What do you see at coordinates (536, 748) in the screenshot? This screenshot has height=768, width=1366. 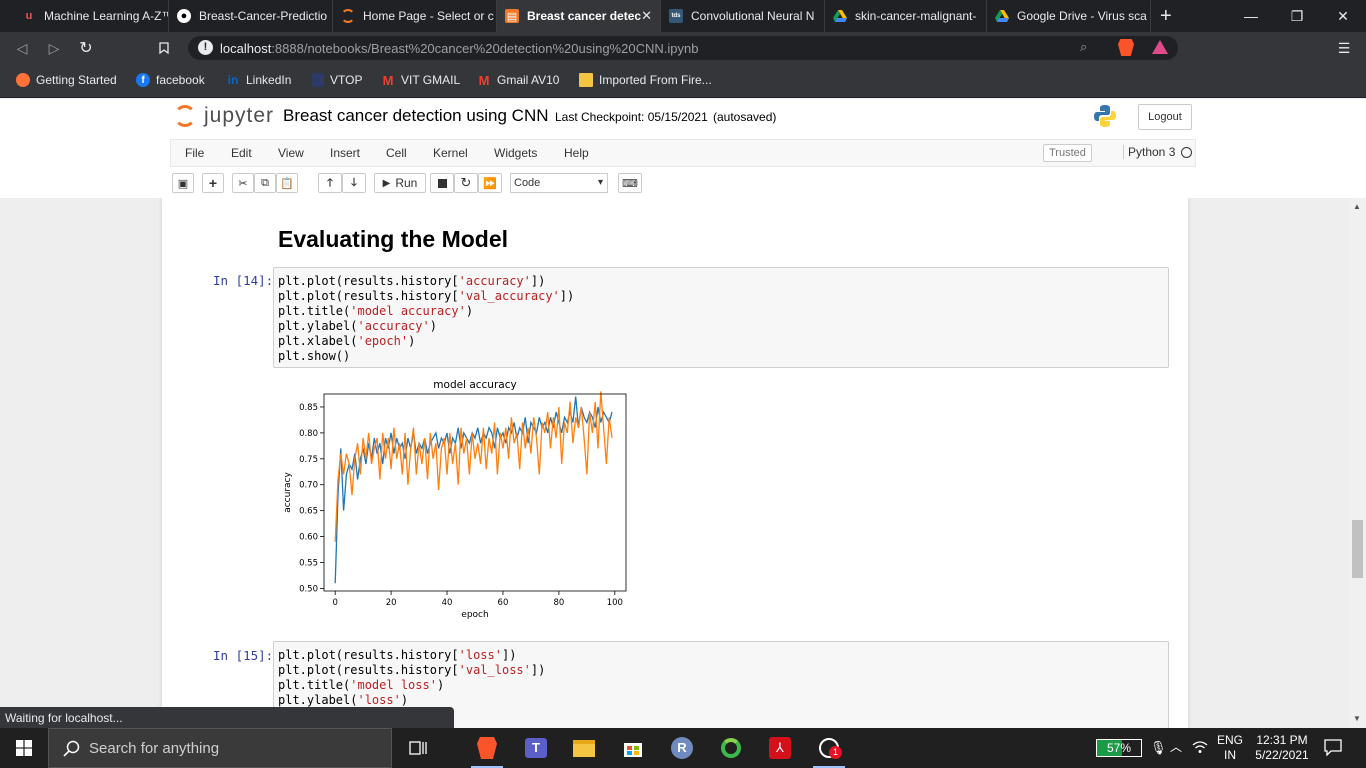 I see `taskbar-teams: T` at bounding box center [536, 748].